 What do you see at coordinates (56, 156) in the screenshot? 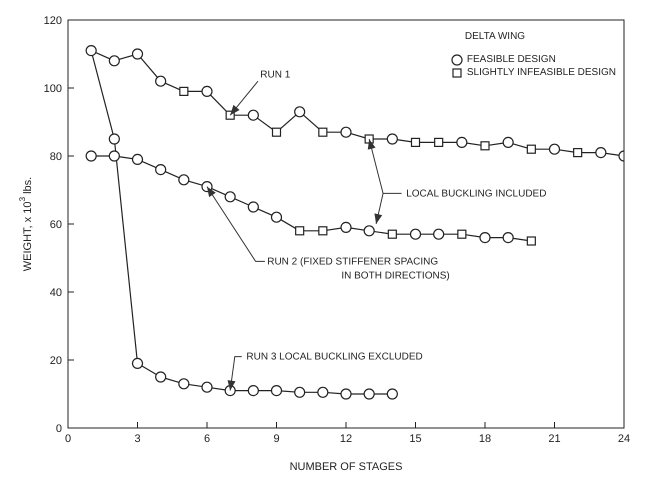
I see `y-tick-label: 80` at bounding box center [56, 156].